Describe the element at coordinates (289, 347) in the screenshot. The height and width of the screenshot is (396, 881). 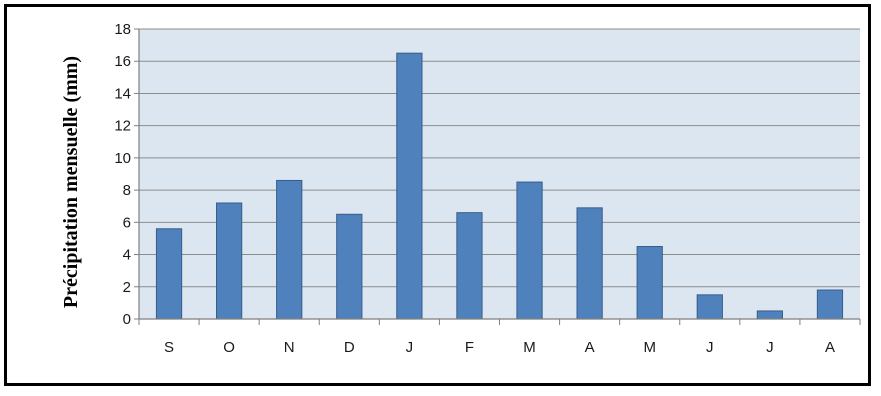
I see `x-tick-label: N` at that location.